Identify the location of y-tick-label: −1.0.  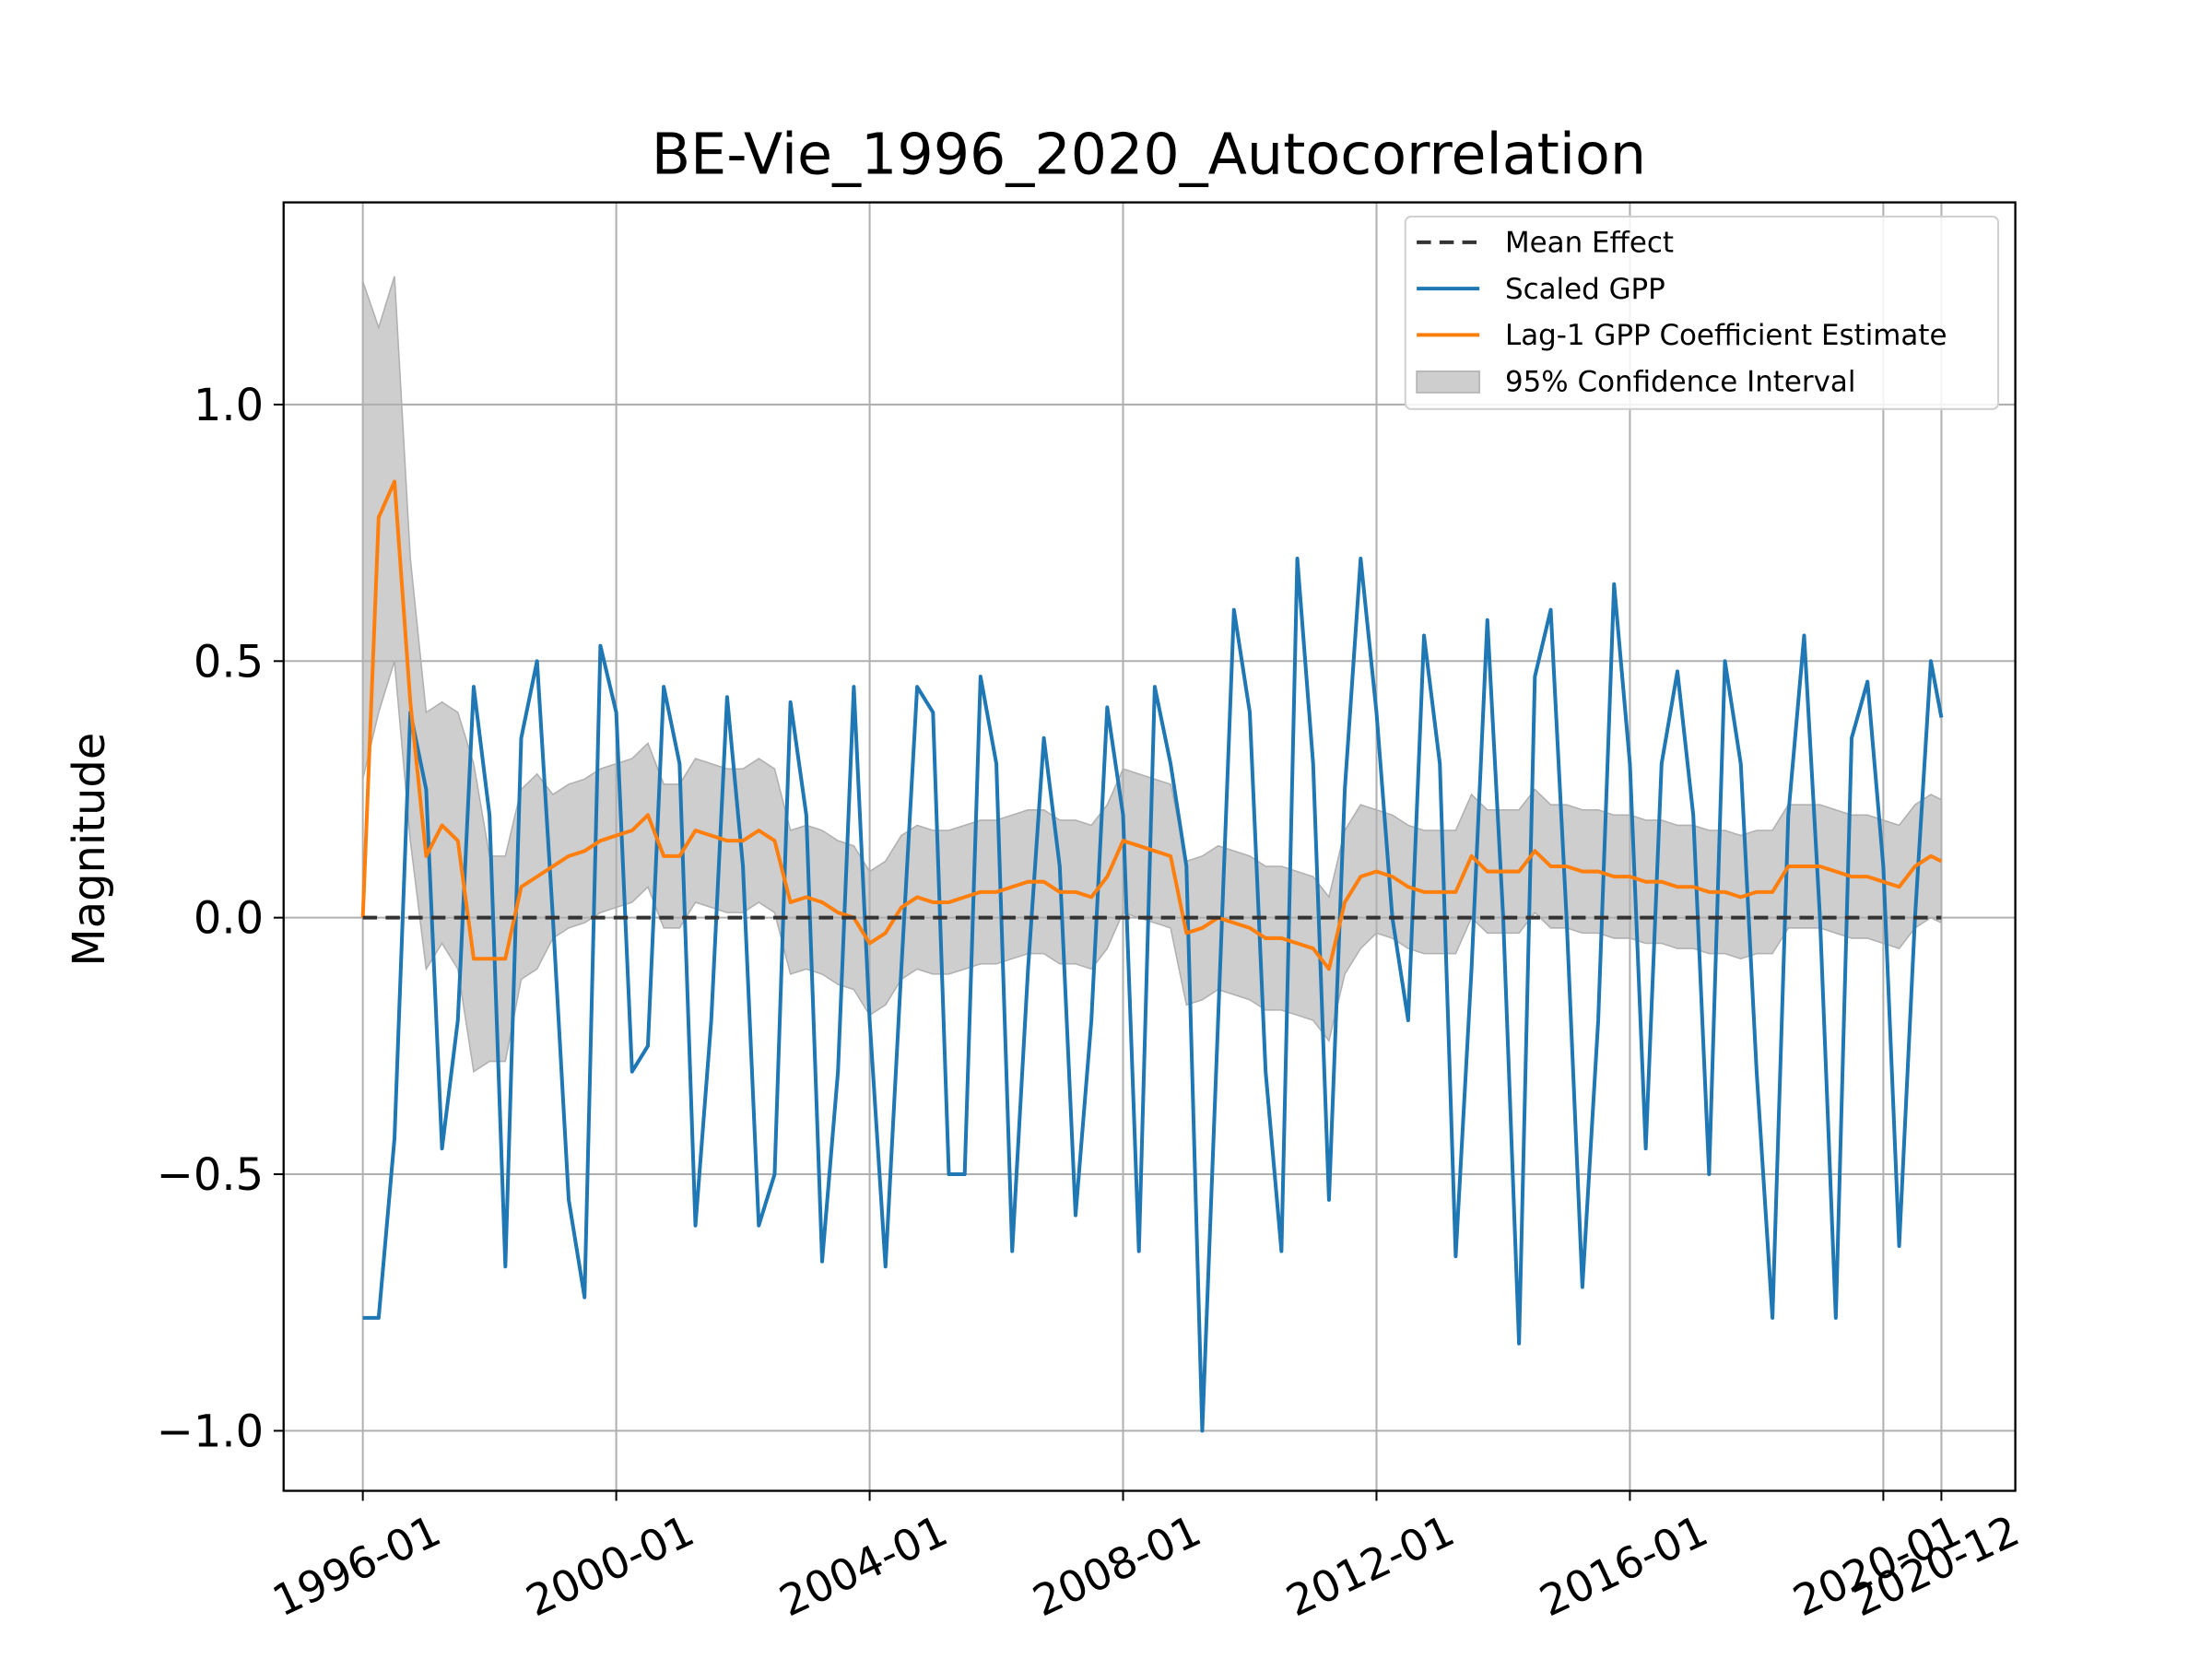
(210, 1431).